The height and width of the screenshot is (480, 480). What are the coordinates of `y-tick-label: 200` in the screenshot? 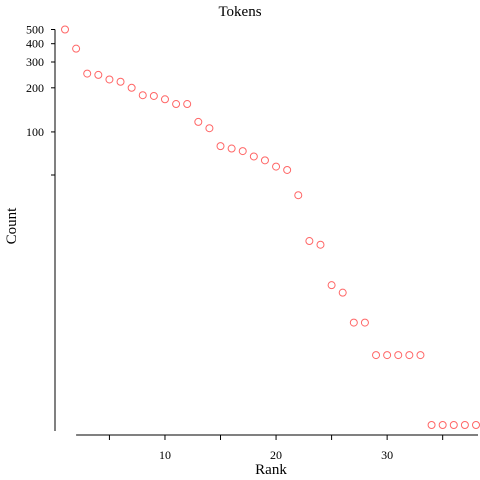 It's located at (35, 88).